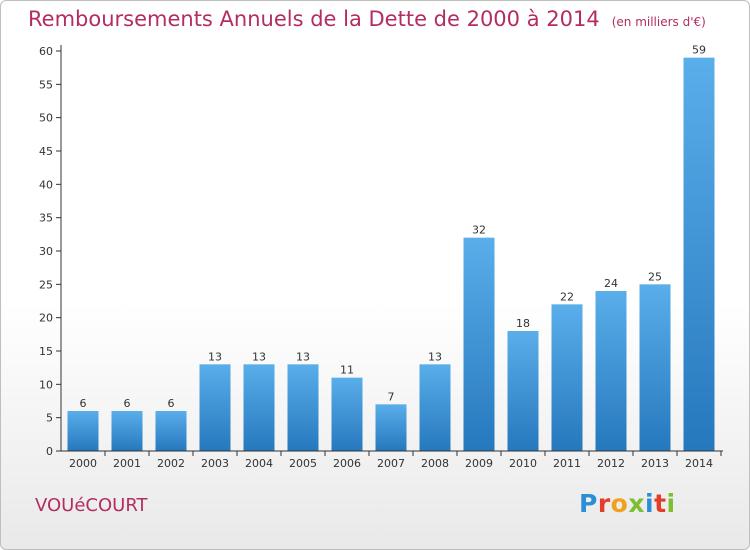 The width and height of the screenshot is (750, 550). I want to click on commune-name: VOUéCOURT, so click(91, 505).